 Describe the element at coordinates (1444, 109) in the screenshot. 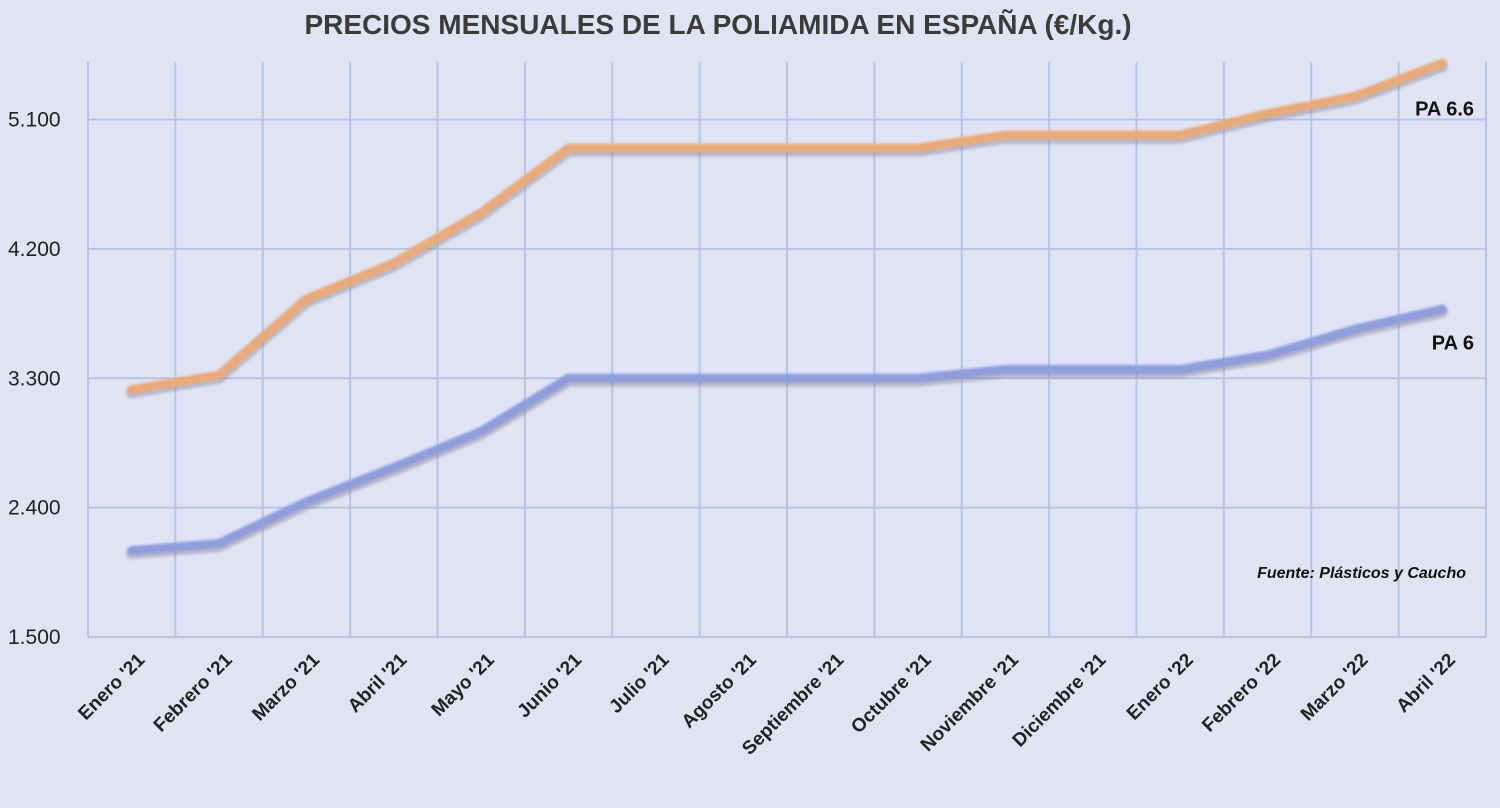

I see `series-label: PA 6.6` at that location.